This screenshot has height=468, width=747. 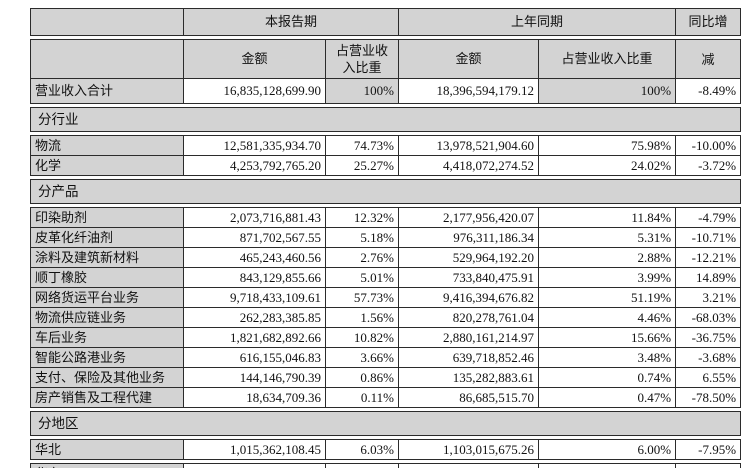 What do you see at coordinates (254, 237) in the screenshot?
I see `current-amount: 871,702,567.55` at bounding box center [254, 237].